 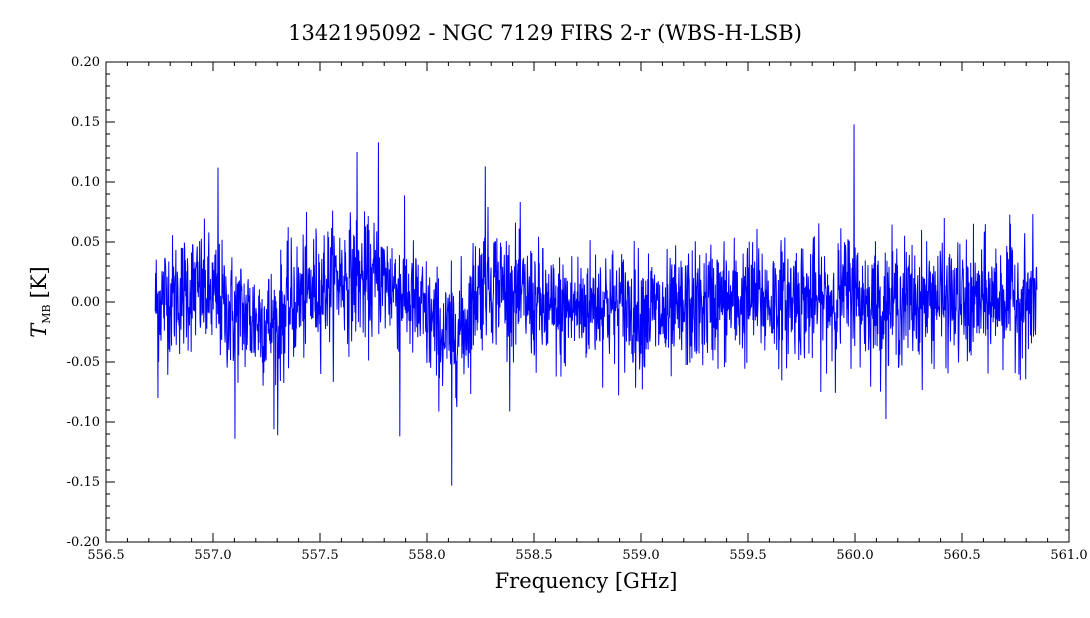 What do you see at coordinates (85, 182) in the screenshot?
I see `y-tick-label: 0.10` at bounding box center [85, 182].